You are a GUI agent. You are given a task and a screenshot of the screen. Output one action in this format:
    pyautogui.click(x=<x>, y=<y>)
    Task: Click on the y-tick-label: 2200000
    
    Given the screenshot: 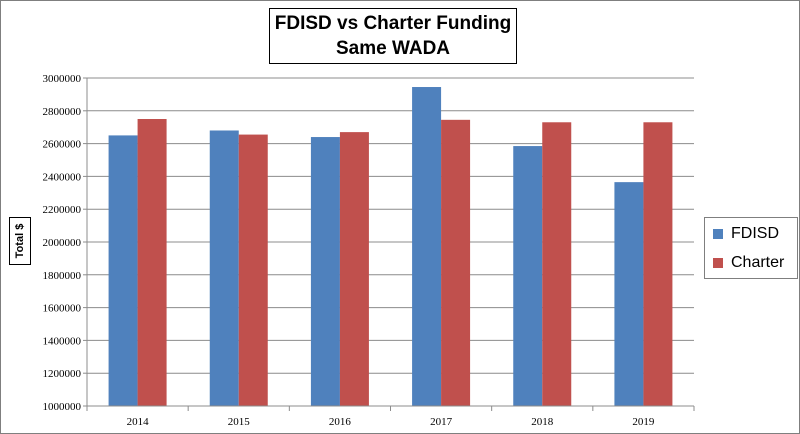 What is the action you would take?
    pyautogui.click(x=62, y=210)
    